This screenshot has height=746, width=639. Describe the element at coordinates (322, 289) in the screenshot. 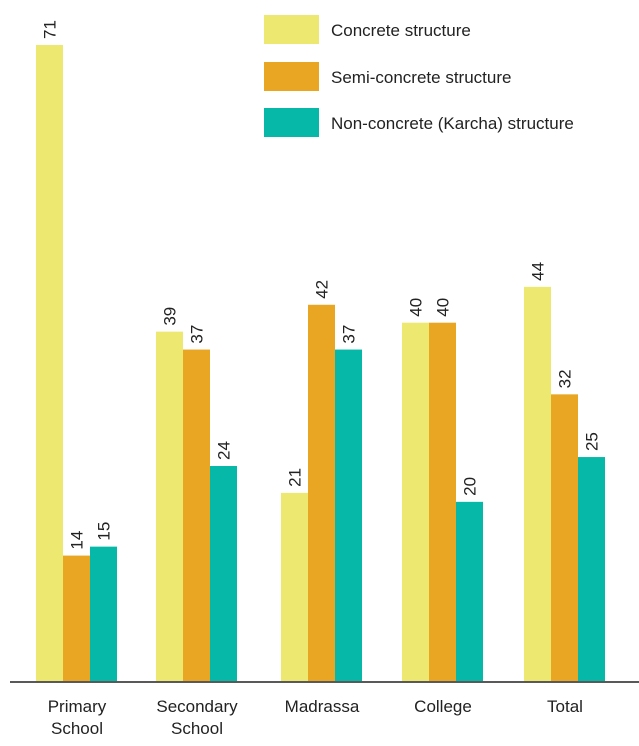

I see `data-label-1-2: 42` at that location.